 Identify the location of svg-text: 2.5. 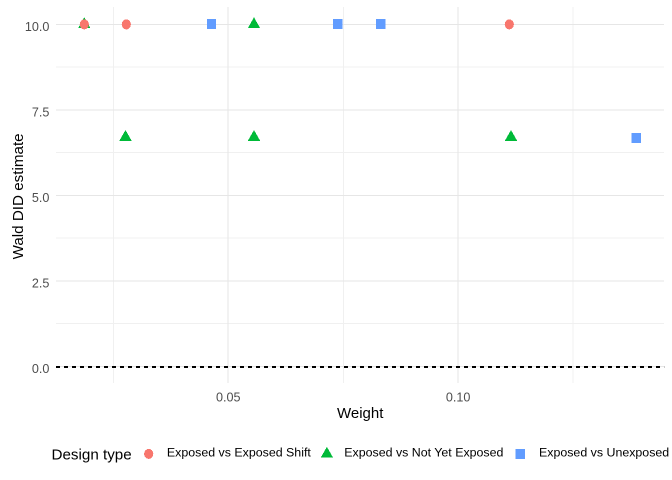
(41, 284).